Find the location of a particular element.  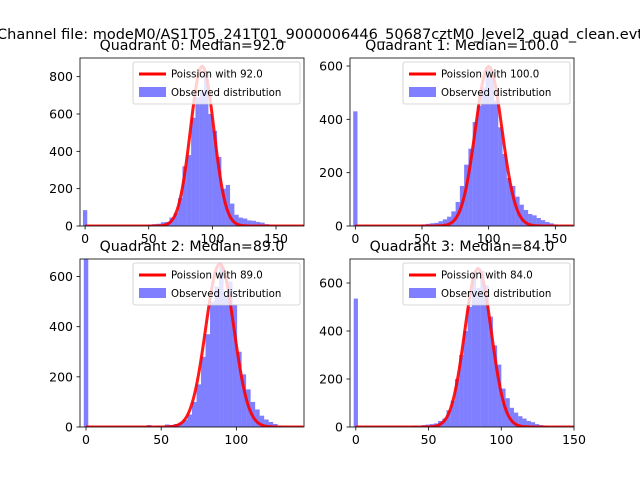

quadrant-3-x-tick-label: 100 is located at coordinates (501, 439).